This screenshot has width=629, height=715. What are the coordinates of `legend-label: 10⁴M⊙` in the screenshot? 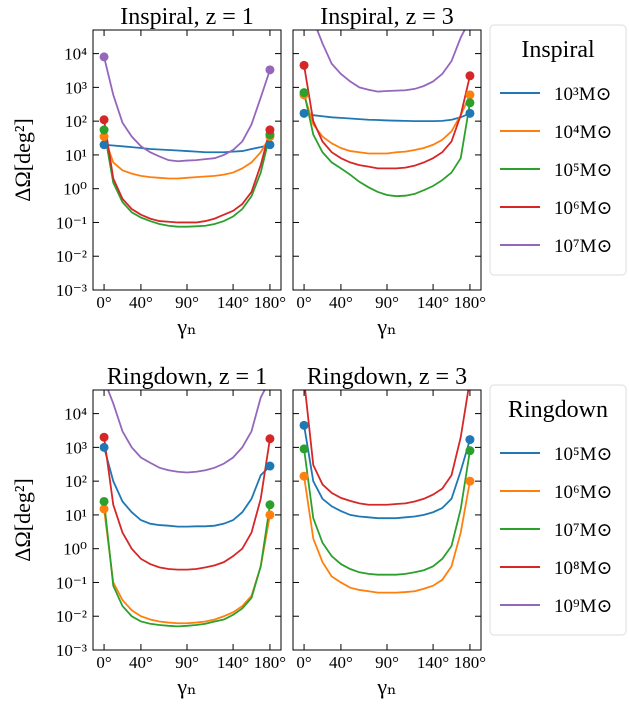 It's located at (583, 132).